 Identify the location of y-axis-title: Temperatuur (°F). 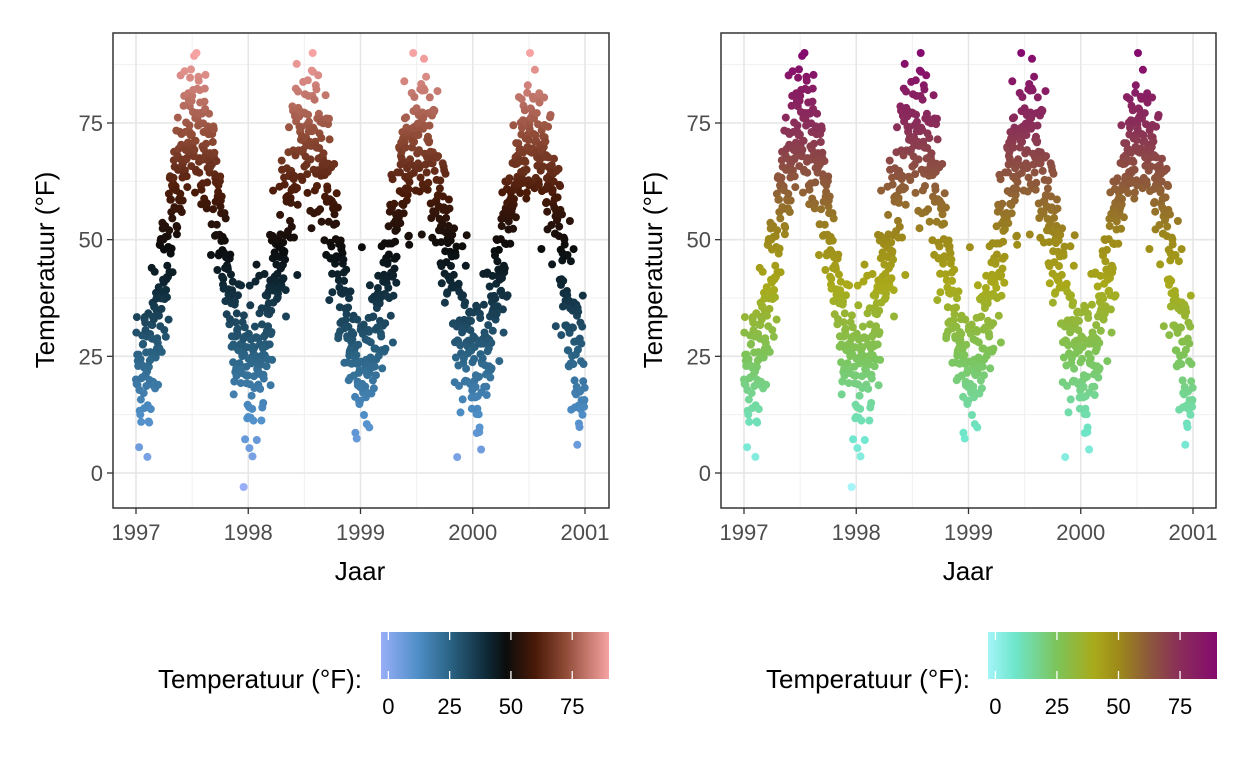
(653, 270).